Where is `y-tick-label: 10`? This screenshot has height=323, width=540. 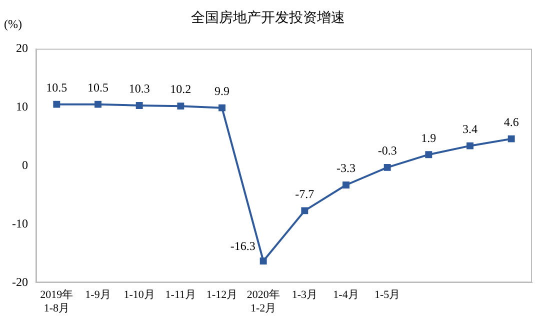
y-tick-label: 10 is located at coordinates (22, 106).